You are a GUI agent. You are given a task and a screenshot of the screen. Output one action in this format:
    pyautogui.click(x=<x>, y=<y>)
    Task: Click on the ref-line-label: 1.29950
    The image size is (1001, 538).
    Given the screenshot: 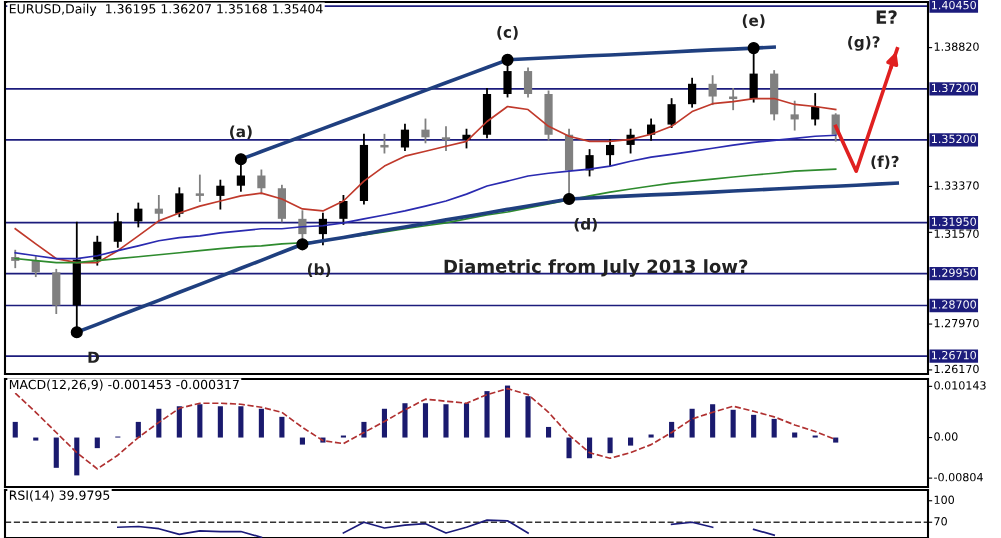 What is the action you would take?
    pyautogui.click(x=953, y=272)
    